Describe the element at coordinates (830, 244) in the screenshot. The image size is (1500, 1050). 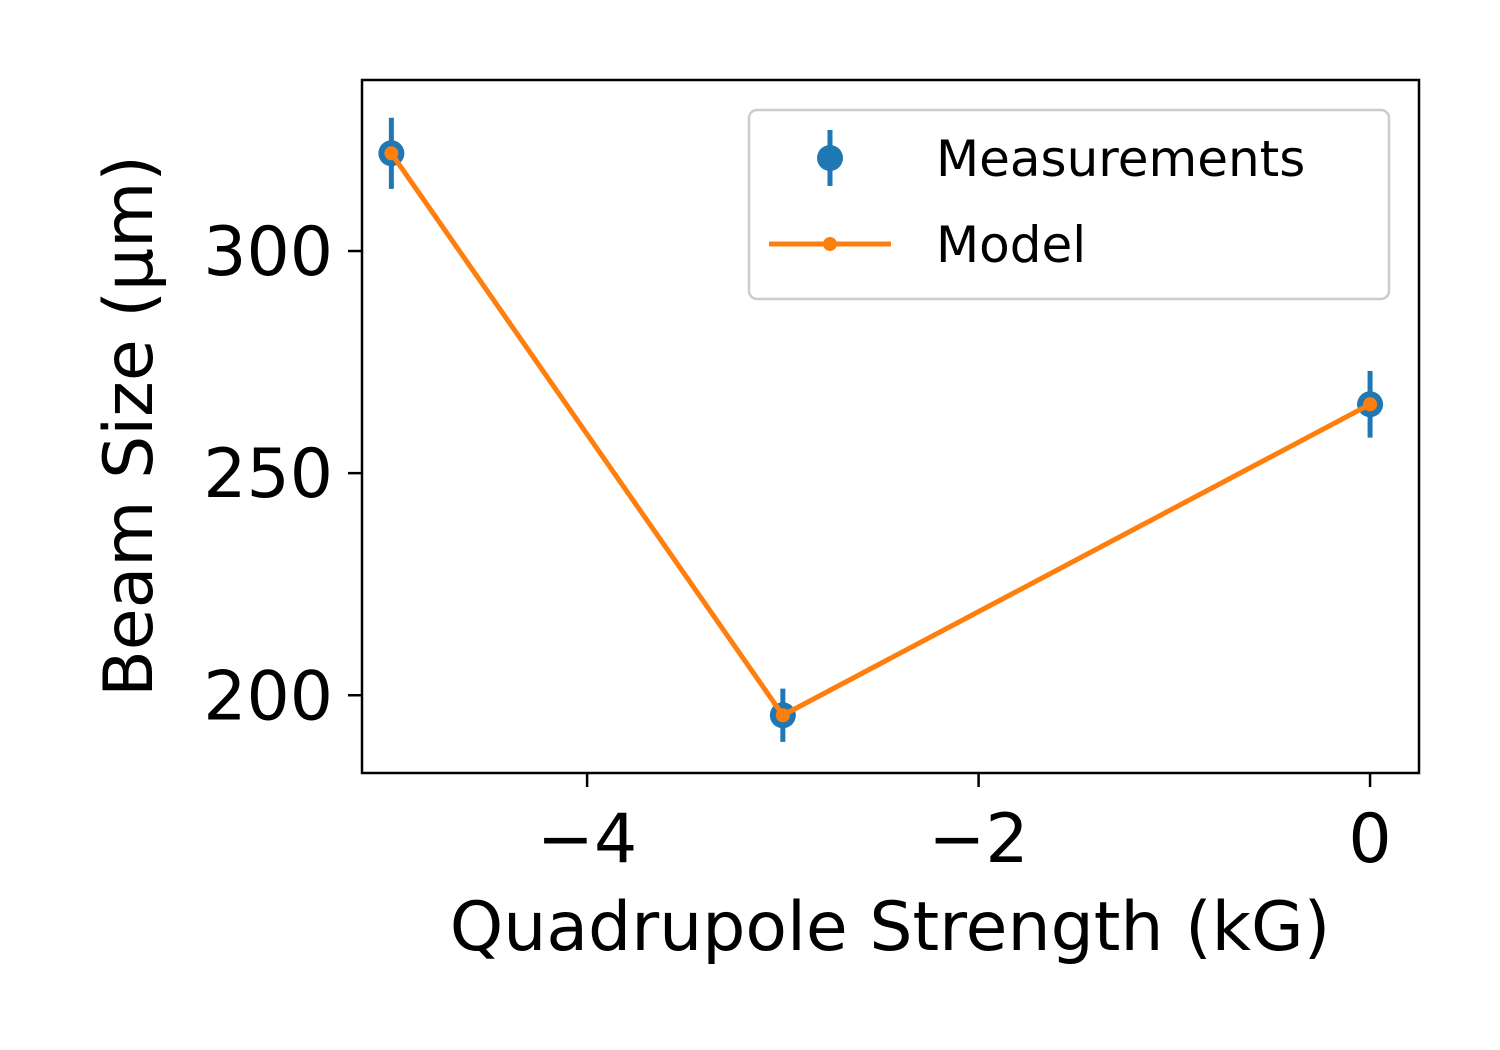
I see `legend-model-marker` at that location.